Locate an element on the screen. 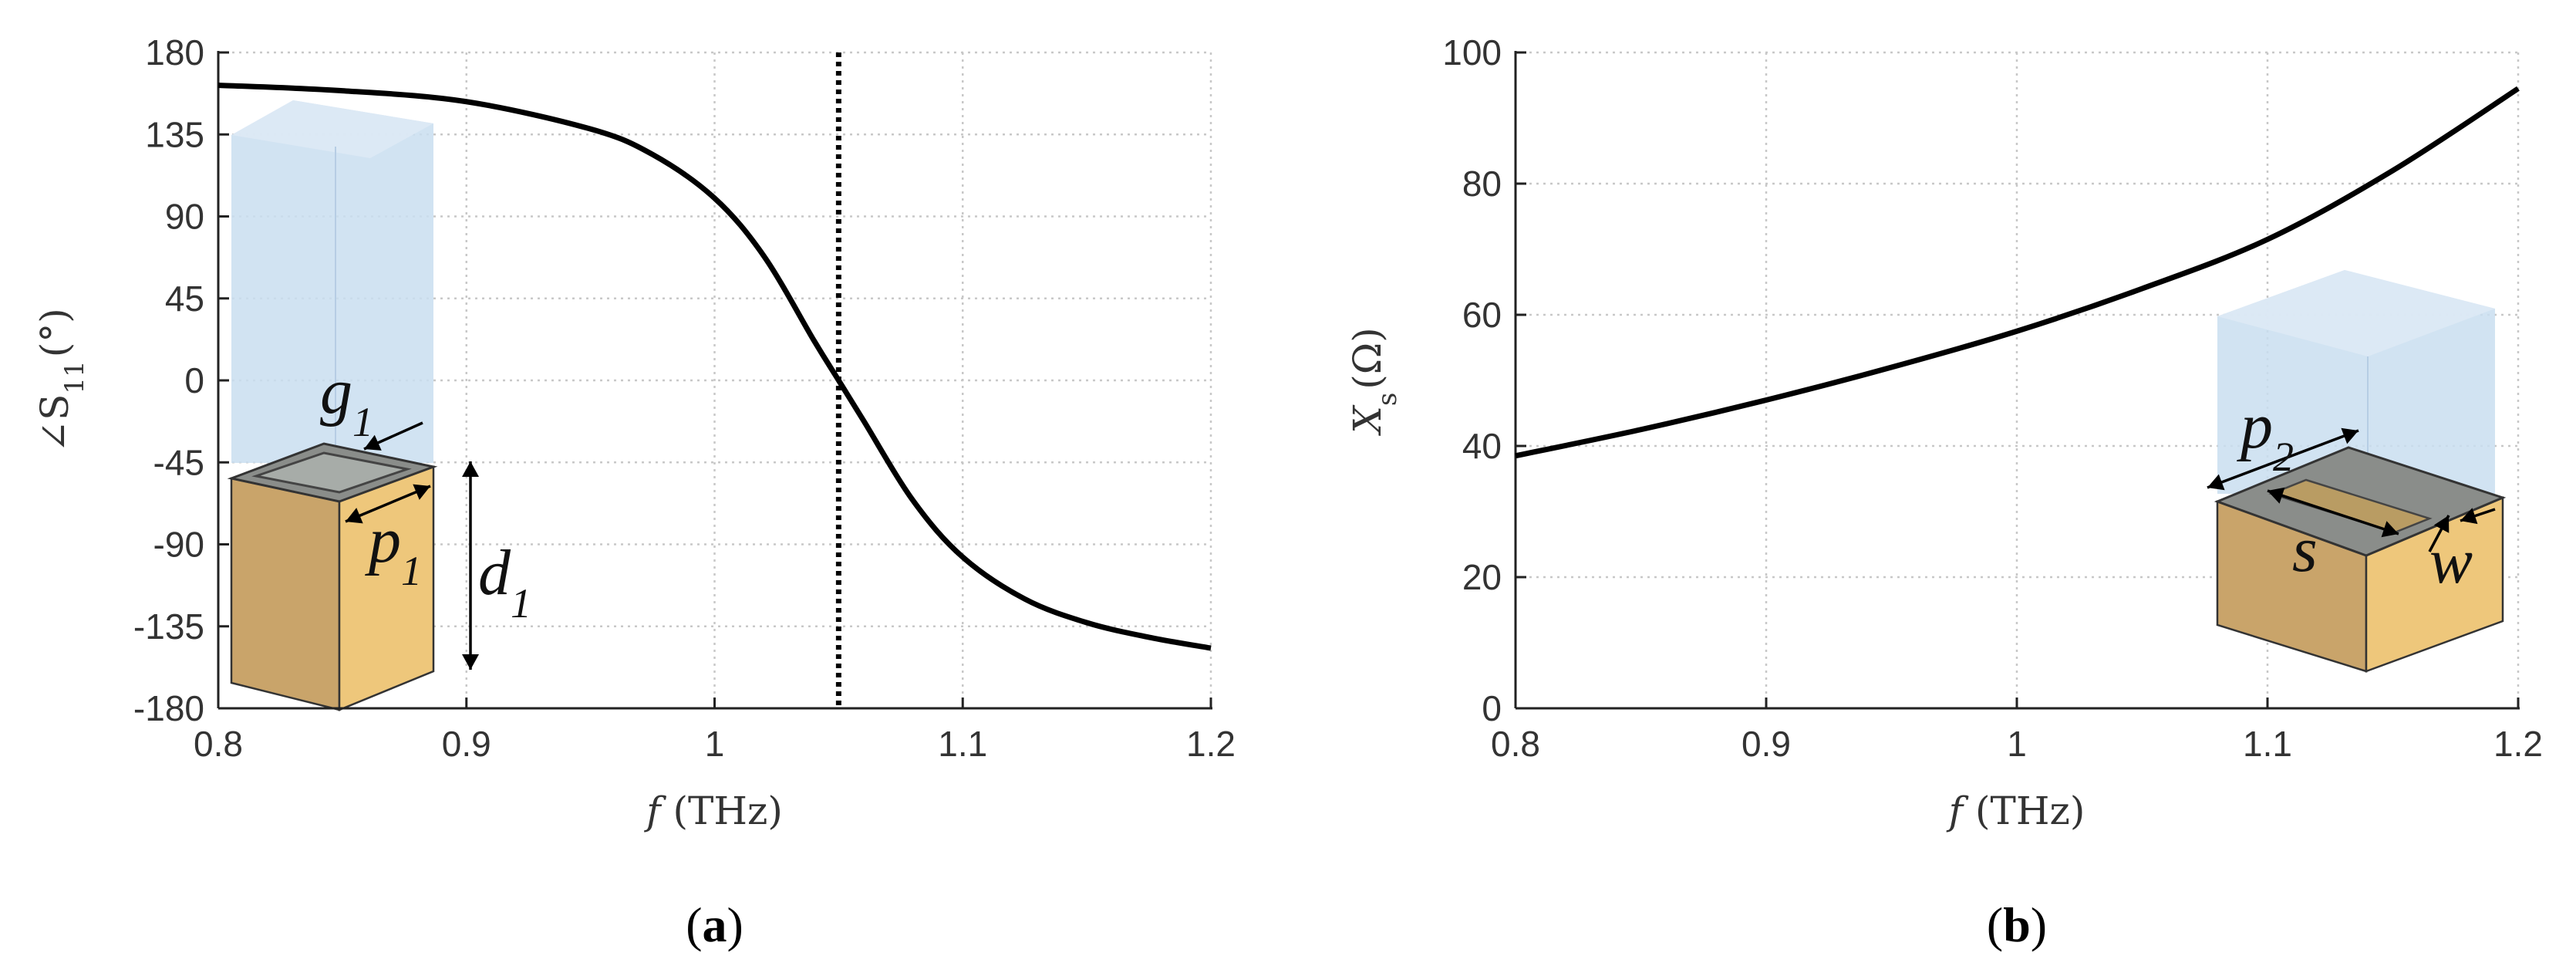  unit-cell-inset-b: p2 s w is located at coordinates (2357, 472).